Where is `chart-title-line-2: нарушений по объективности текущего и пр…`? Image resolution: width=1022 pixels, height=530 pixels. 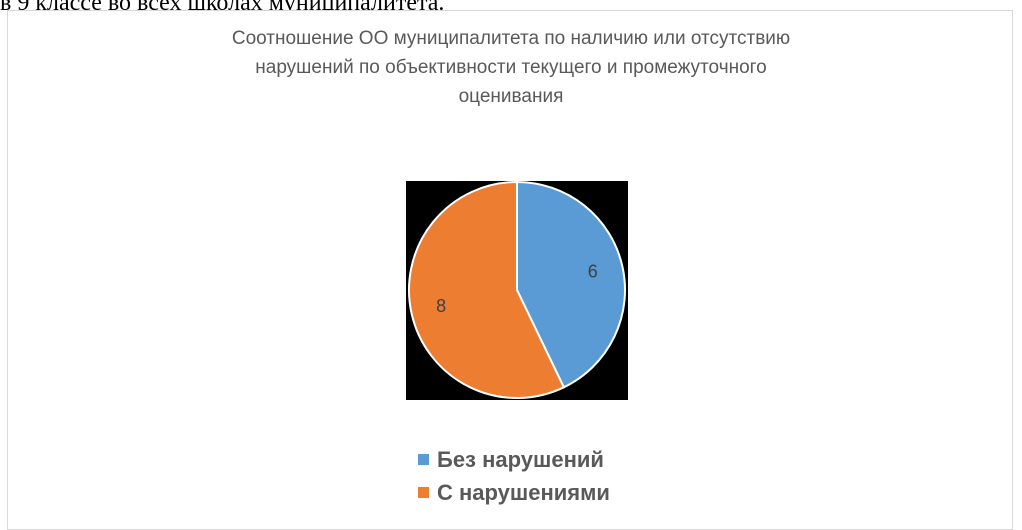 chart-title-line-2: нарушений по объективности текущего и пр… is located at coordinates (511, 67).